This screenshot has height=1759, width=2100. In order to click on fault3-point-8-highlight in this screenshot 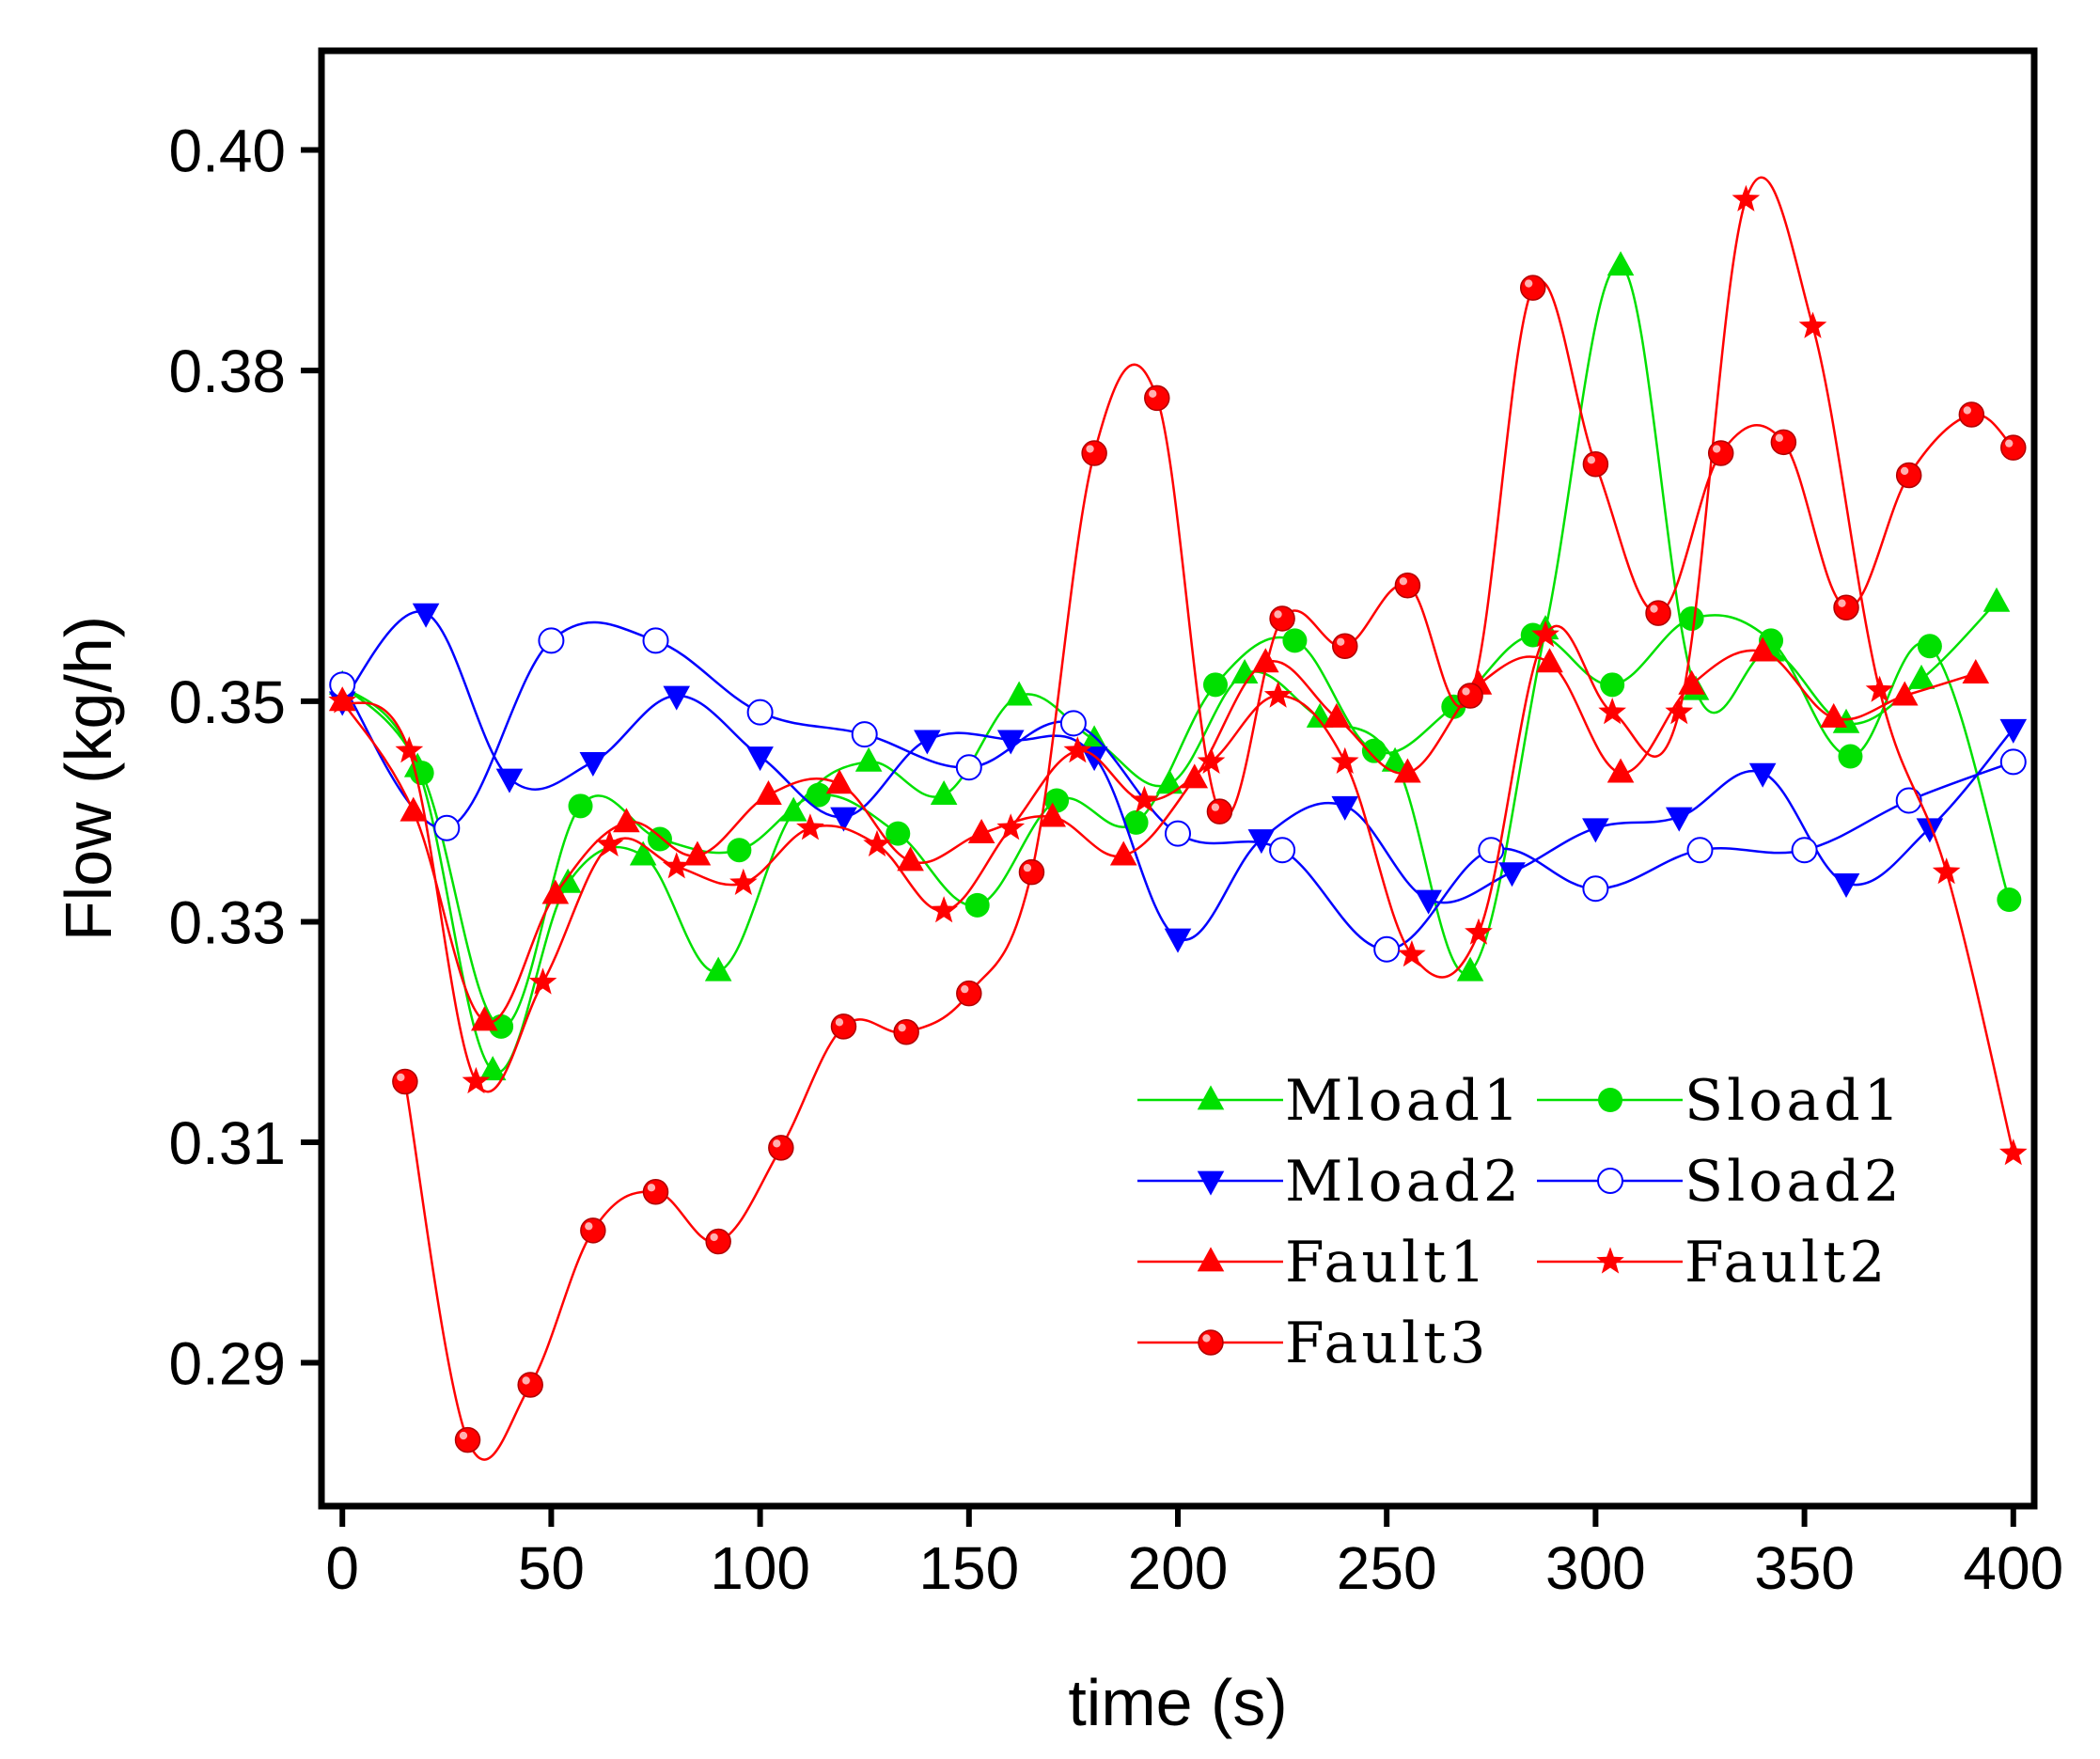, I will do `click(902, 1028)`.